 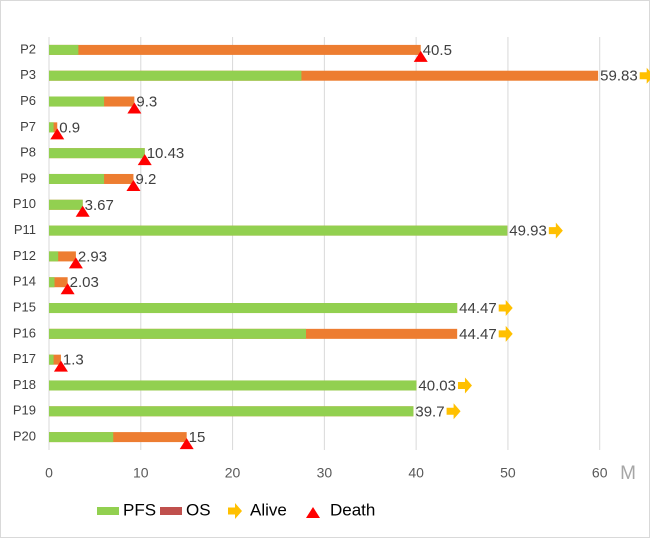 What do you see at coordinates (24, 332) in the screenshot?
I see `y-tick-label: P16` at bounding box center [24, 332].